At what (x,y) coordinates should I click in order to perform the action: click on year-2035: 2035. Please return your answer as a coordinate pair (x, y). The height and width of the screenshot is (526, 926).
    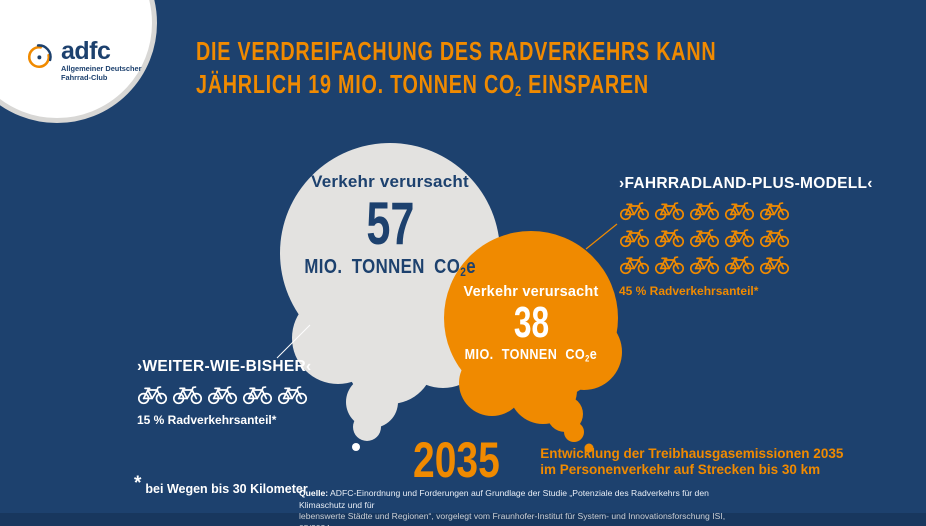
    Looking at the image, I should click on (456, 460).